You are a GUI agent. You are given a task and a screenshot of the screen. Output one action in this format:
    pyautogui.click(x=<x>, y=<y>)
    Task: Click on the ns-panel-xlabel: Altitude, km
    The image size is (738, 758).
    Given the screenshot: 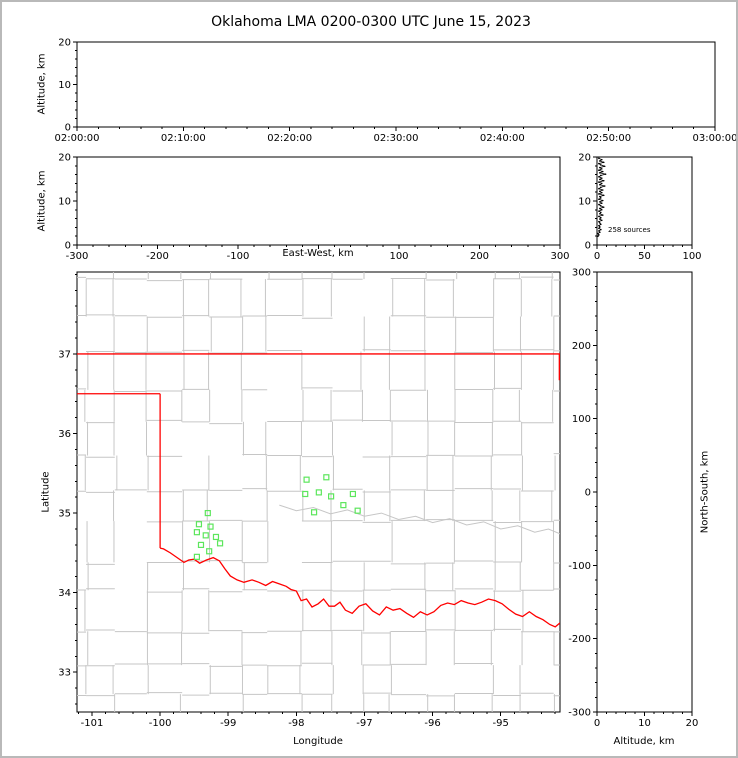 What is the action you would take?
    pyautogui.click(x=644, y=741)
    